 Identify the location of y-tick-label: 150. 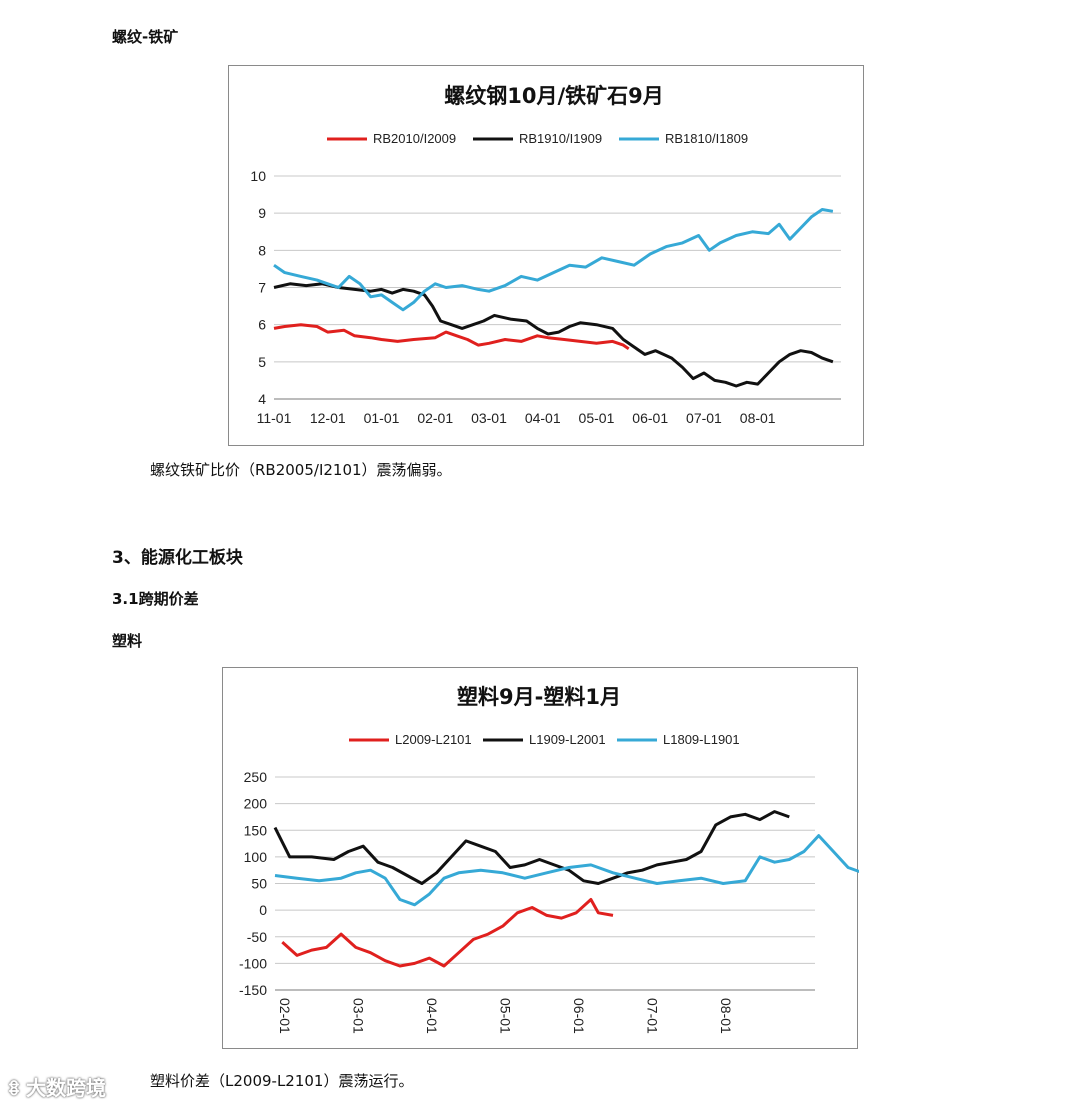
(256, 830).